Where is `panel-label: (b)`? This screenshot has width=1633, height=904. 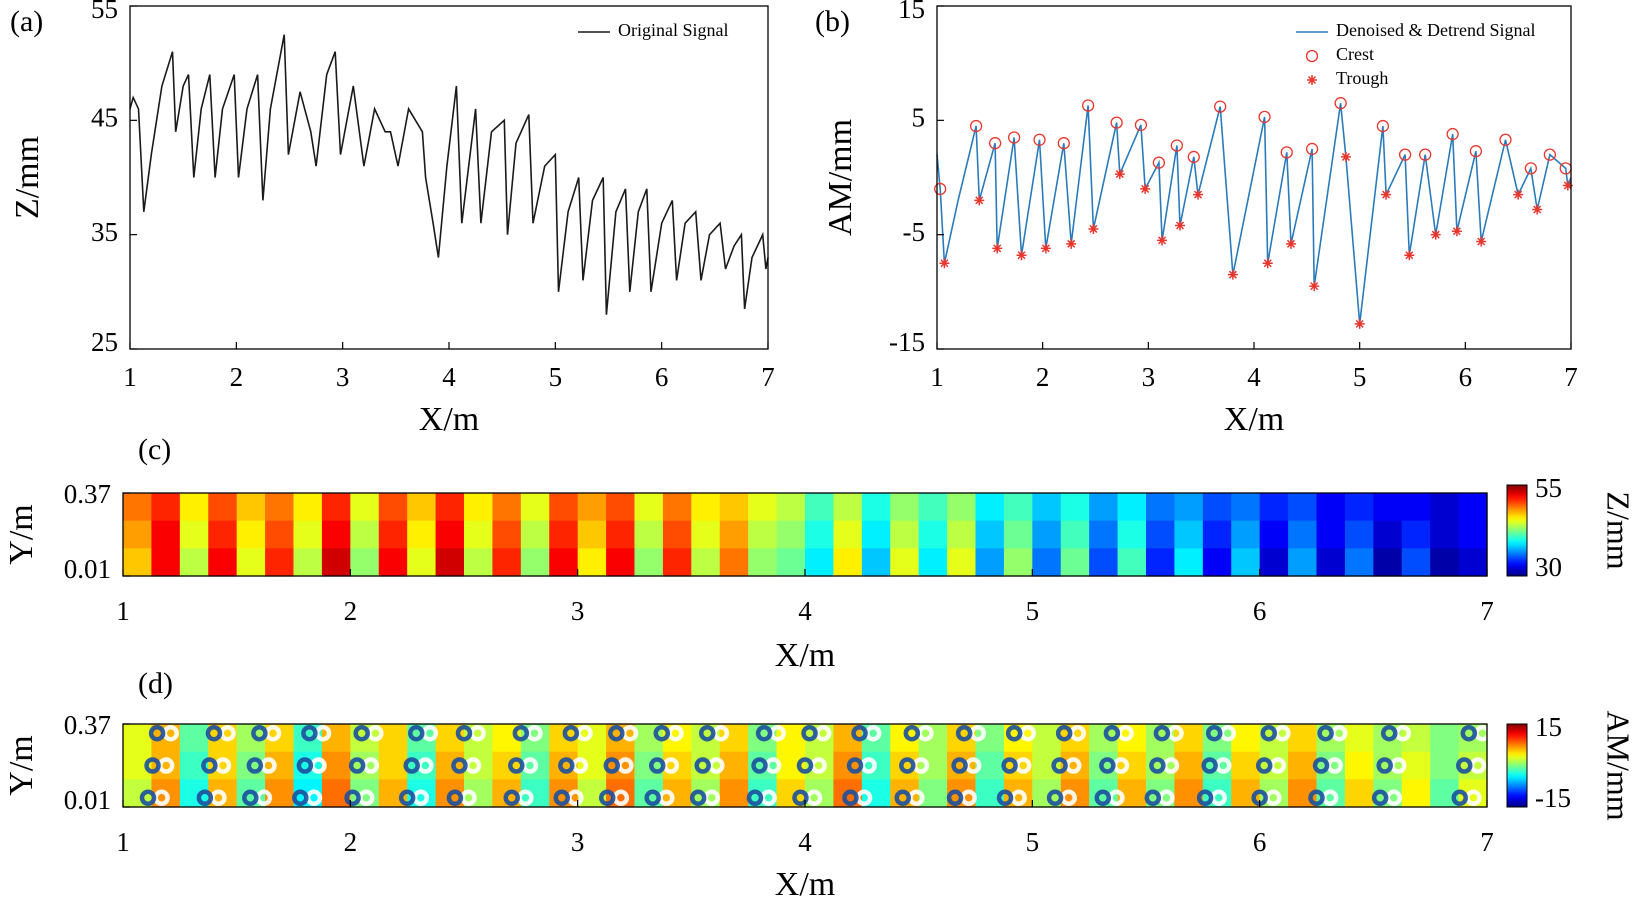
panel-label: (b) is located at coordinates (832, 21).